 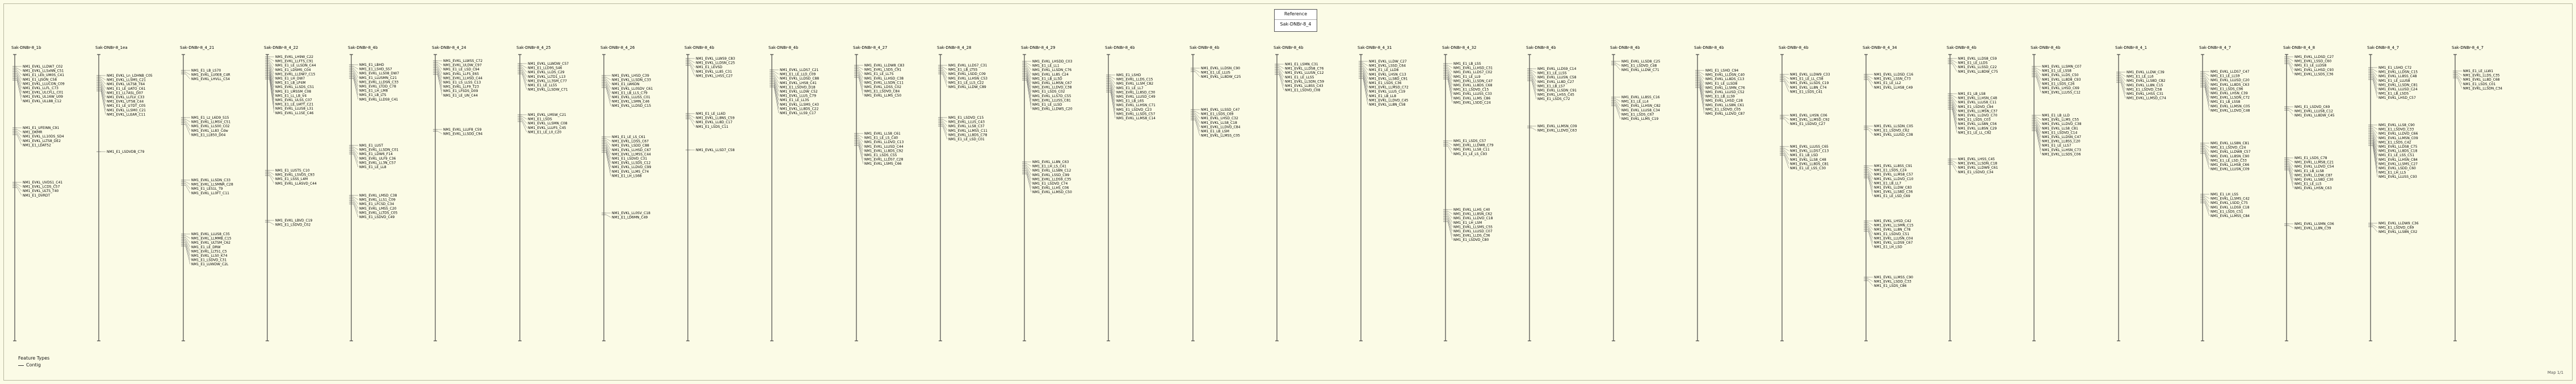 What do you see at coordinates (2398, 232) in the screenshot?
I see `marker-label: NM1_EVKL_LLS8N_C02` at bounding box center [2398, 232].